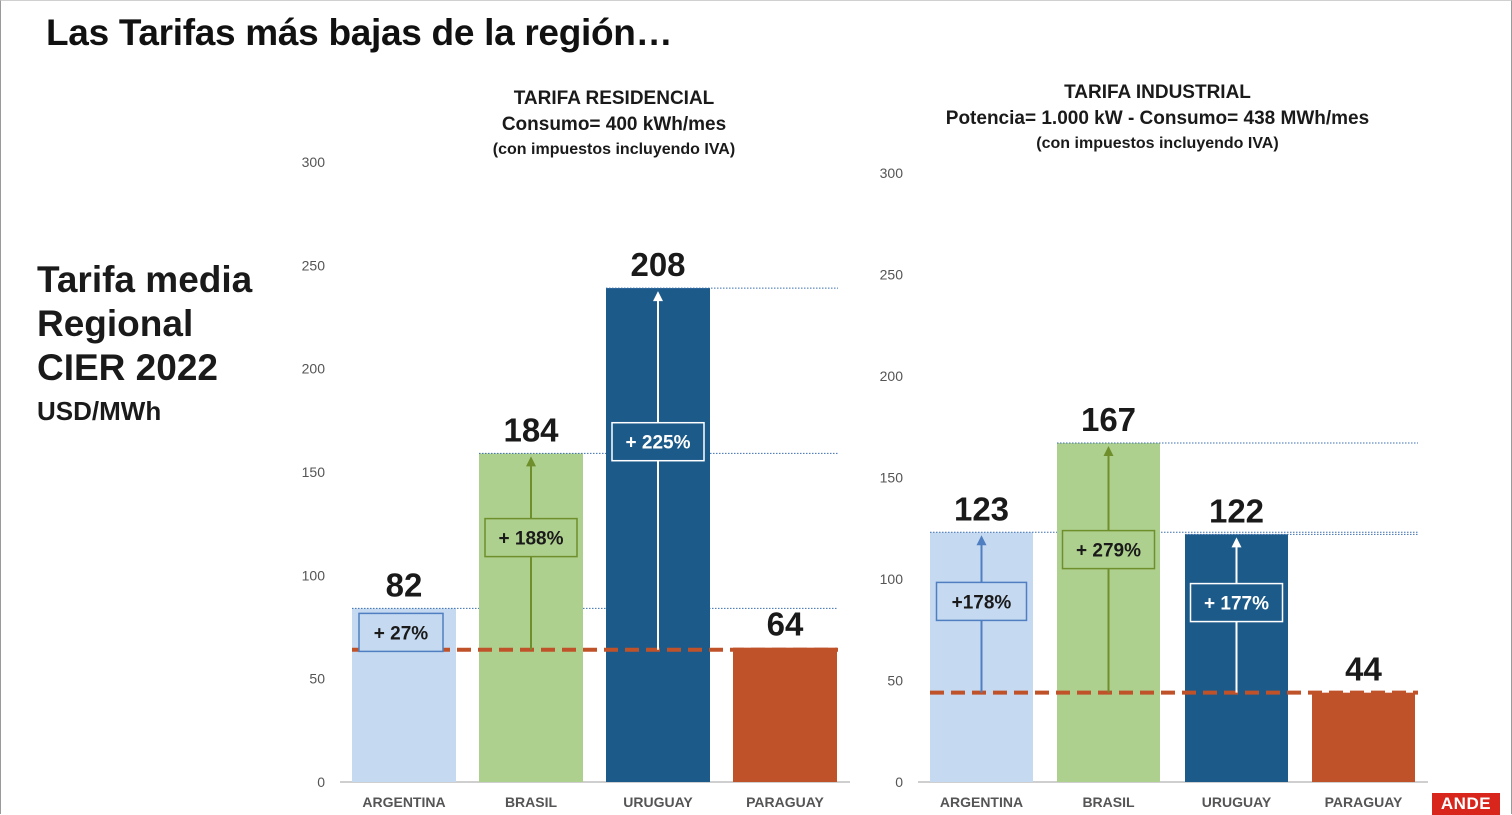 The height and width of the screenshot is (815, 1512). I want to click on side-title: Tarifa media Regional CIER 2022, so click(144, 324).